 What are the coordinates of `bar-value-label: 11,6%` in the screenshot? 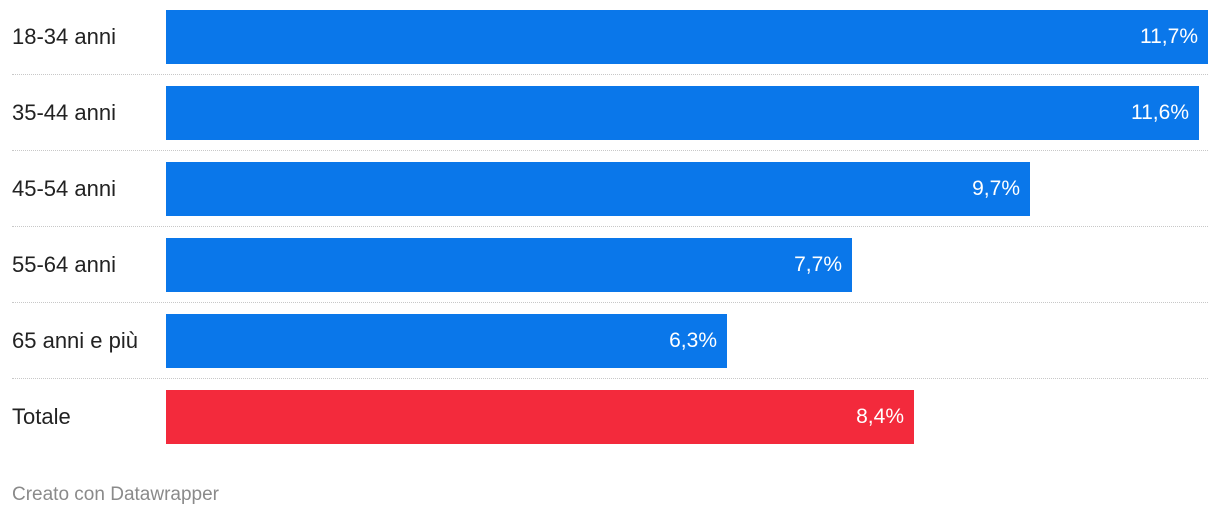 It's located at (1160, 112).